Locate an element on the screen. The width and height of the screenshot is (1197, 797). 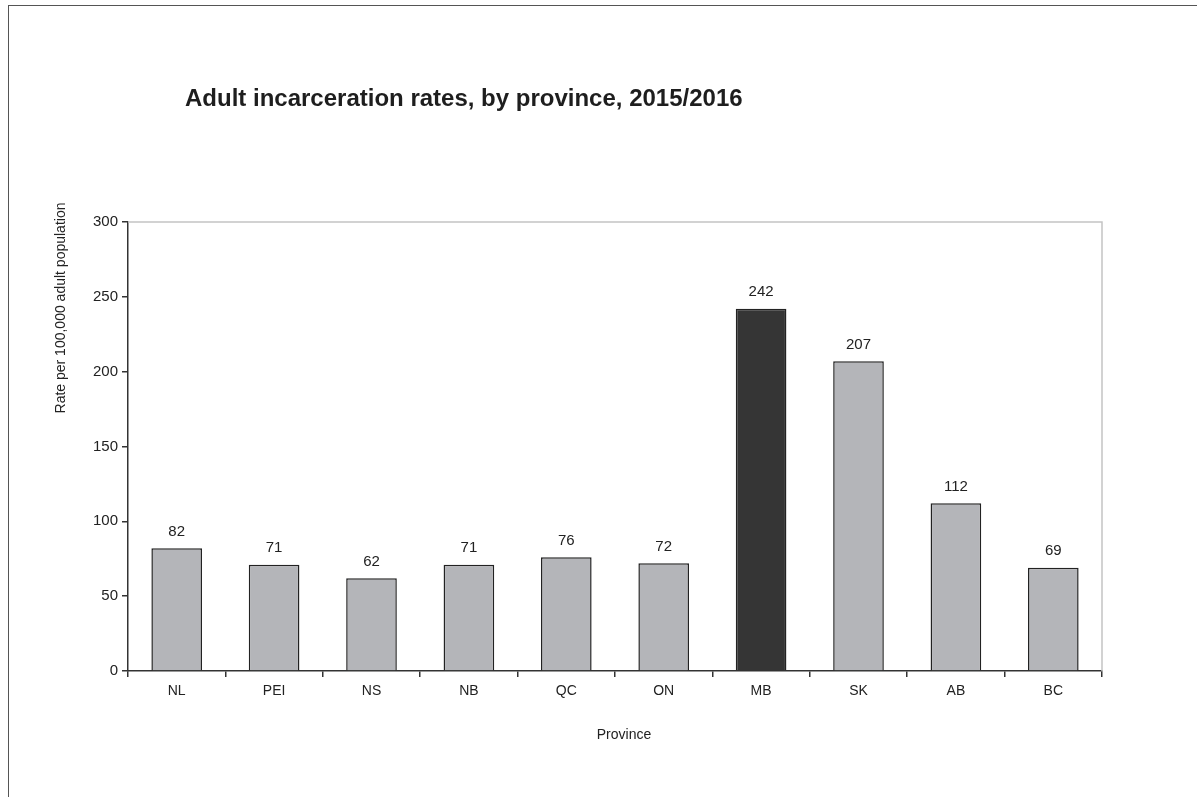
y-tick-label: 200 is located at coordinates (105, 370).